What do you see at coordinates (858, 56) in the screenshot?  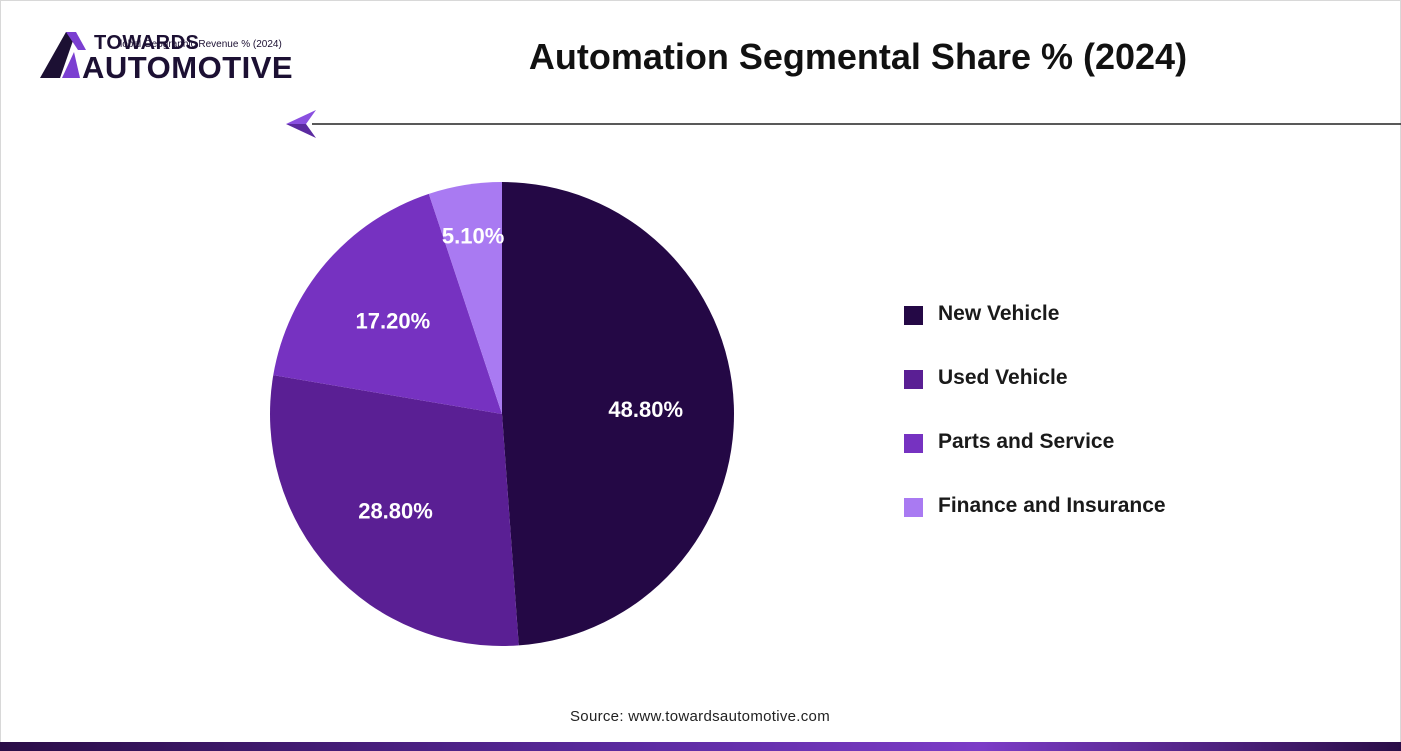 I see `chart-title: Automation Segmental Share % (2024)` at bounding box center [858, 56].